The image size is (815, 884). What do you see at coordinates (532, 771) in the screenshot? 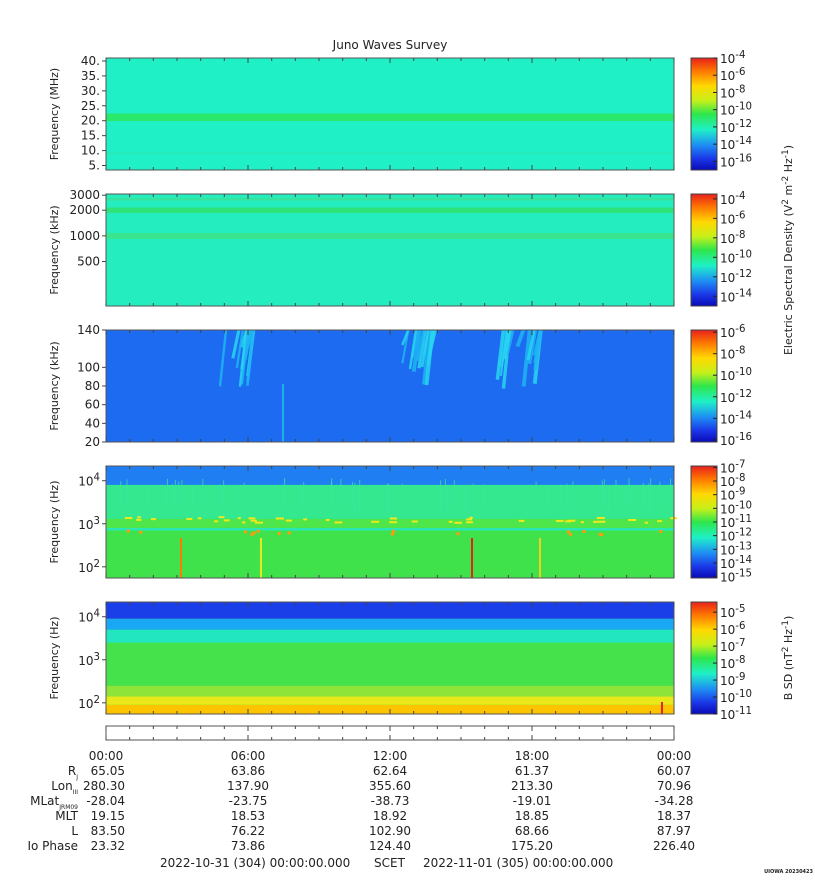
I see `ephemeris-value: 61.37` at bounding box center [532, 771].